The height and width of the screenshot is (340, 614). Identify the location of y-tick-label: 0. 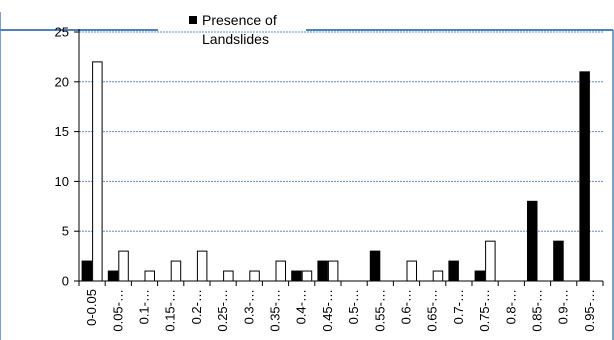
(65, 281).